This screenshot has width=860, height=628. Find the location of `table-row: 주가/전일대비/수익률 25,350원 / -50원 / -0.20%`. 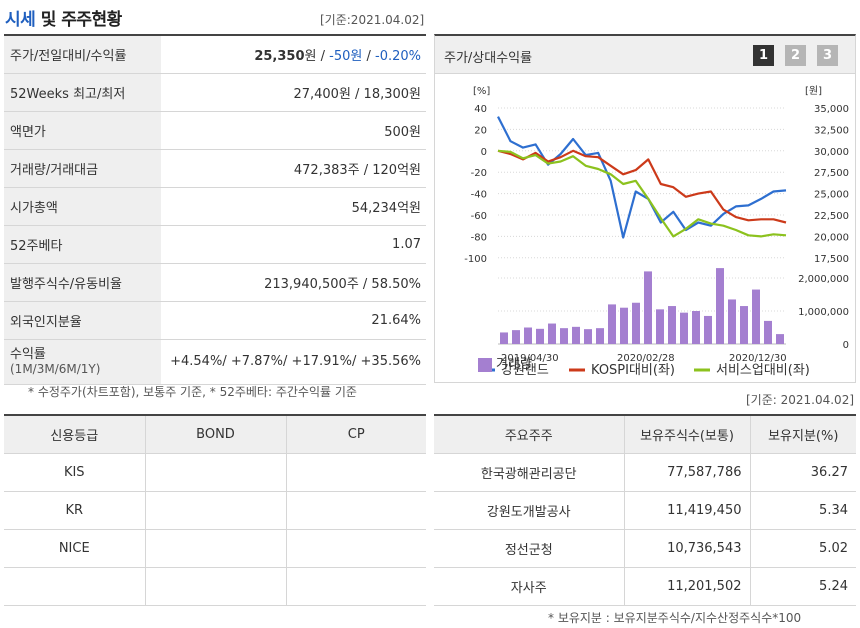

table-row: 주가/전일대비/수익률 25,350원 / -50원 / -0.20% is located at coordinates (215, 54).